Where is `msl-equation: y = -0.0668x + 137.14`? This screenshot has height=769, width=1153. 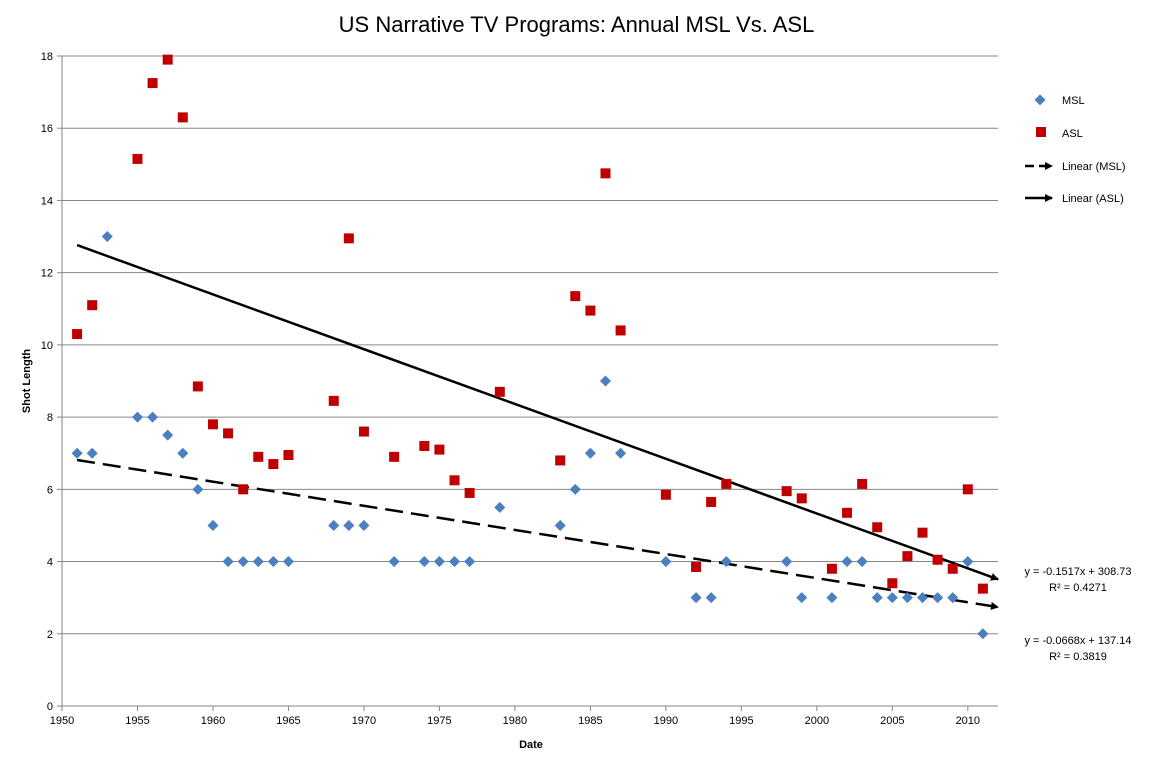 msl-equation: y = -0.0668x + 137.14 is located at coordinates (1077, 641).